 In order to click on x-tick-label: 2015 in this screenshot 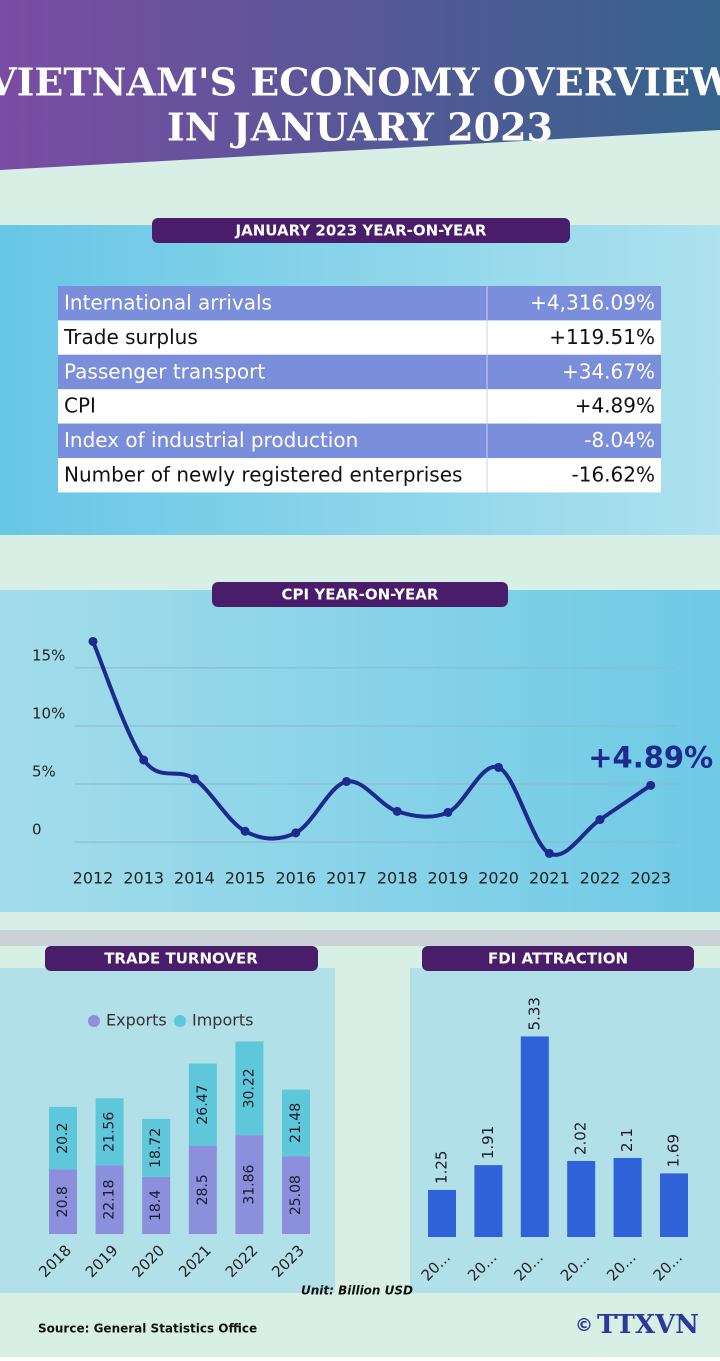, I will do `click(245, 878)`.